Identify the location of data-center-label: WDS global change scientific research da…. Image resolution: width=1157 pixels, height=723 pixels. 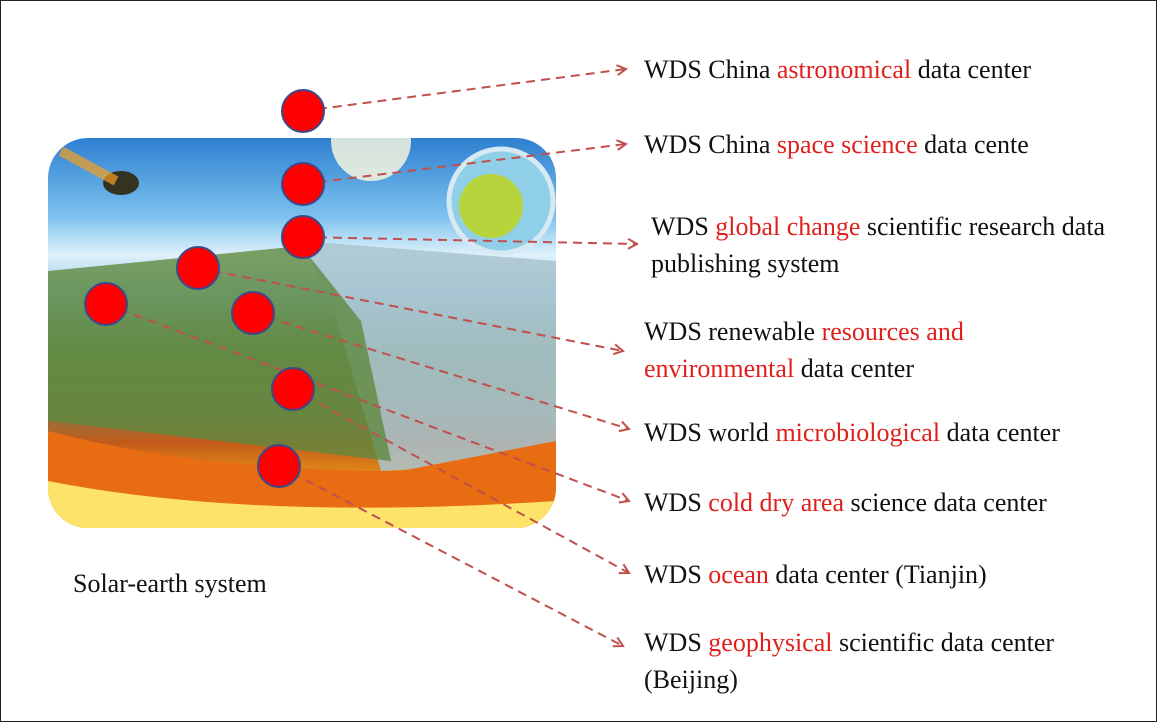
(891, 245).